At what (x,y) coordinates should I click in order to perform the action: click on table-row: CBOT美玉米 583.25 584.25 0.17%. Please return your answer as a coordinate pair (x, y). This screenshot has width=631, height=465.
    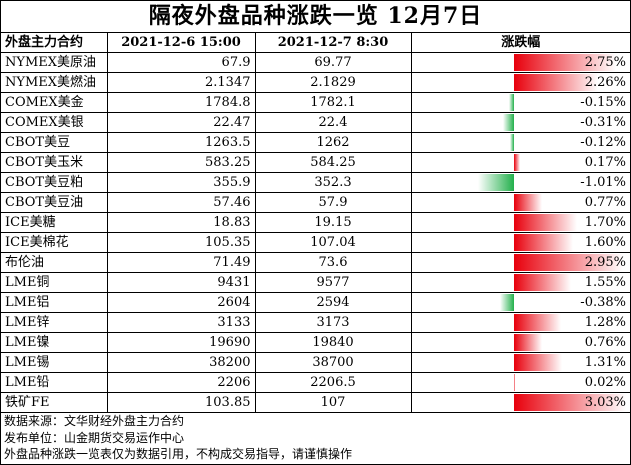
    Looking at the image, I should click on (315, 162).